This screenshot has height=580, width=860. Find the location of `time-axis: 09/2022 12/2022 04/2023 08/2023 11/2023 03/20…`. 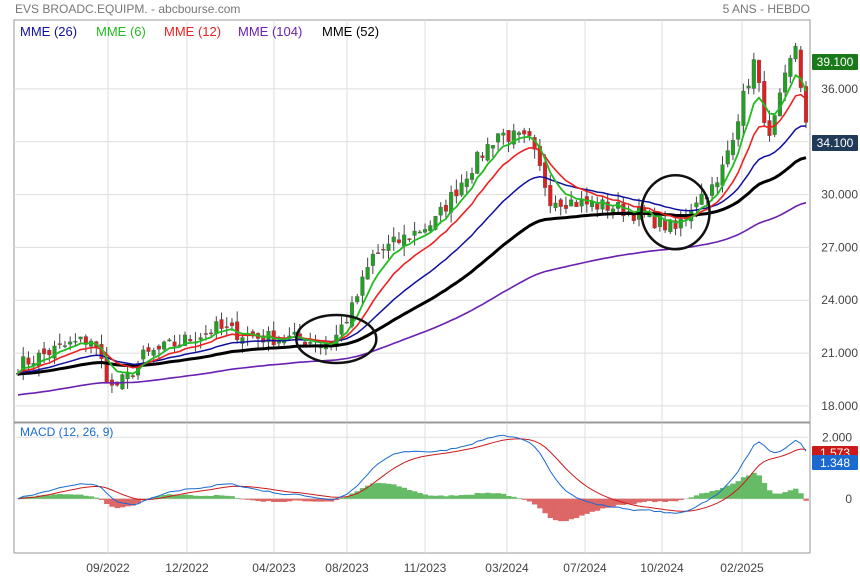

time-axis: 09/2022 12/2022 04/2023 08/2023 11/2023 03/20… is located at coordinates (425, 568).